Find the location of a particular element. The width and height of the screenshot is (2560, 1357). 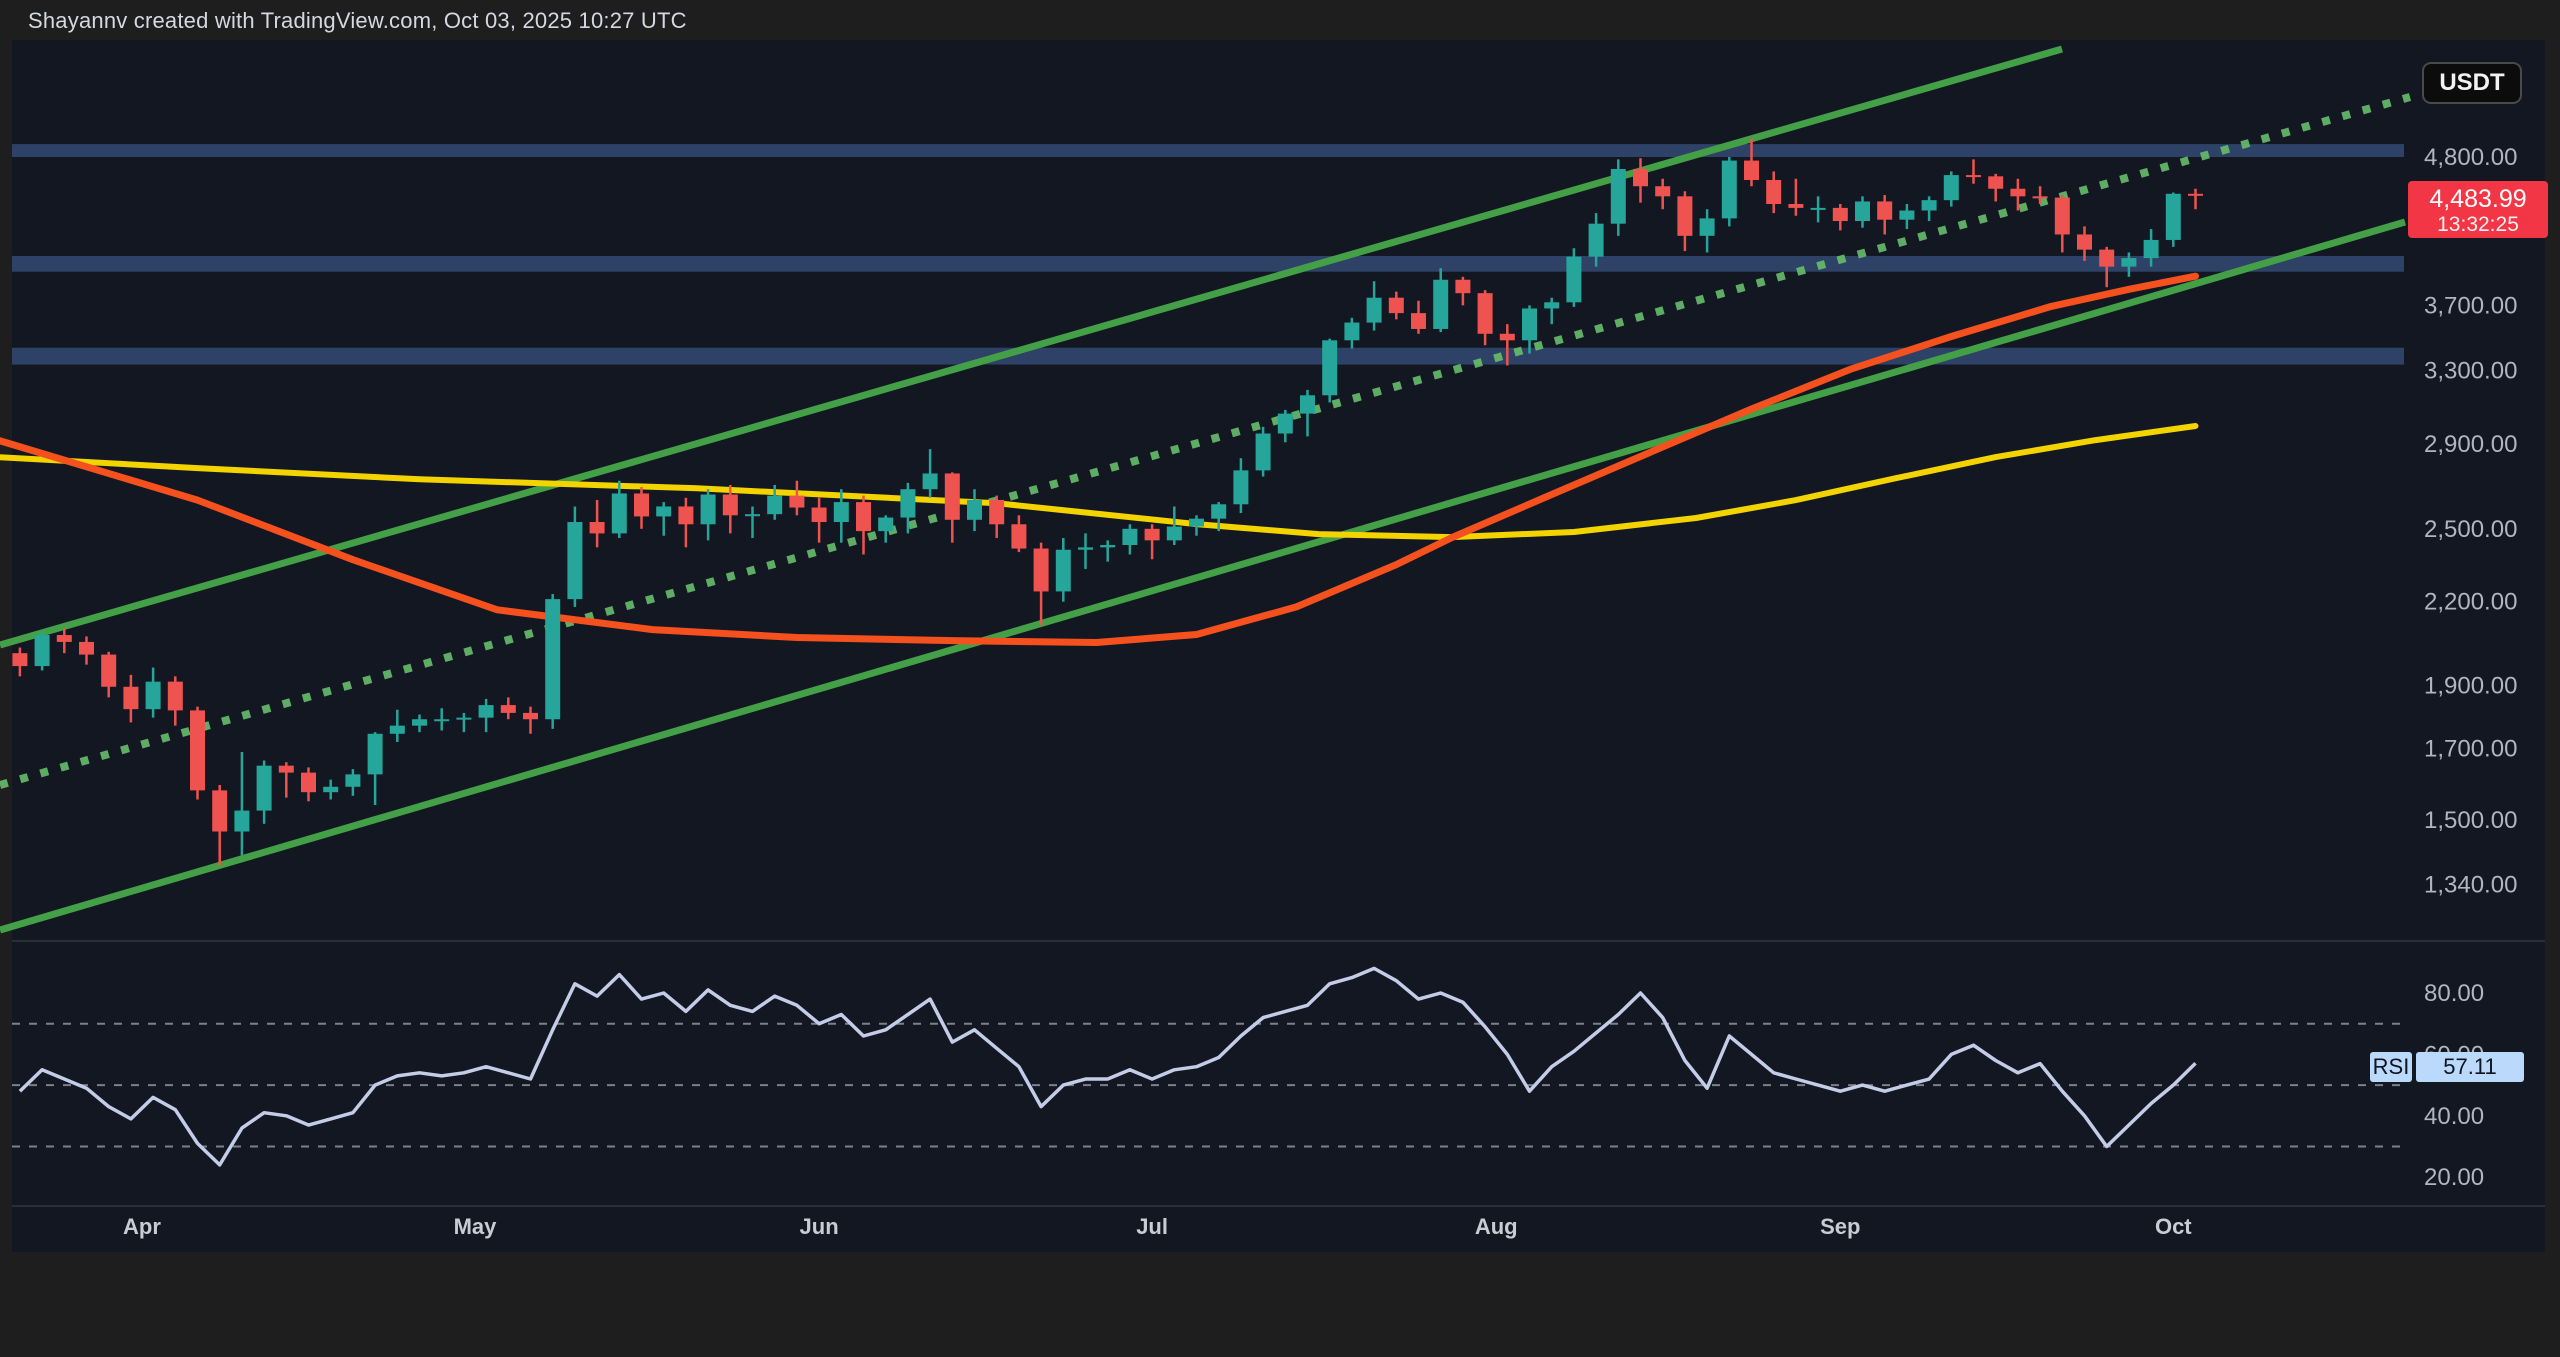

month-label: Apr is located at coordinates (142, 1226).